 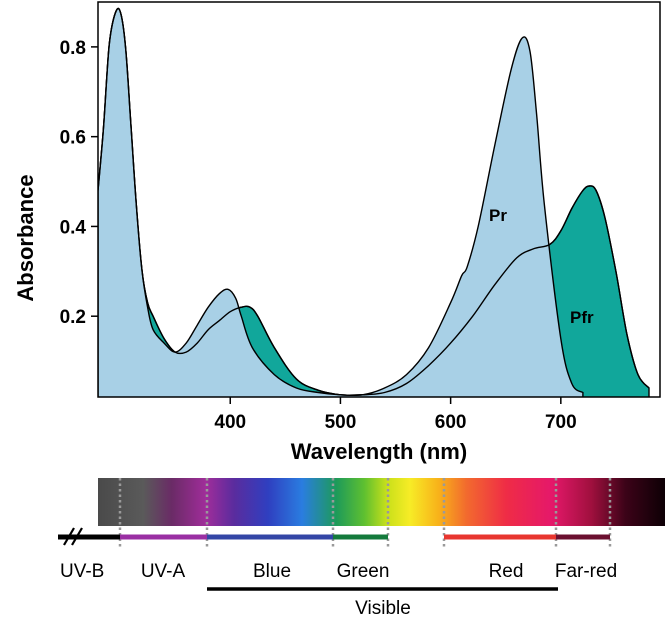 I want to click on band-label-green: Green, so click(x=363, y=571).